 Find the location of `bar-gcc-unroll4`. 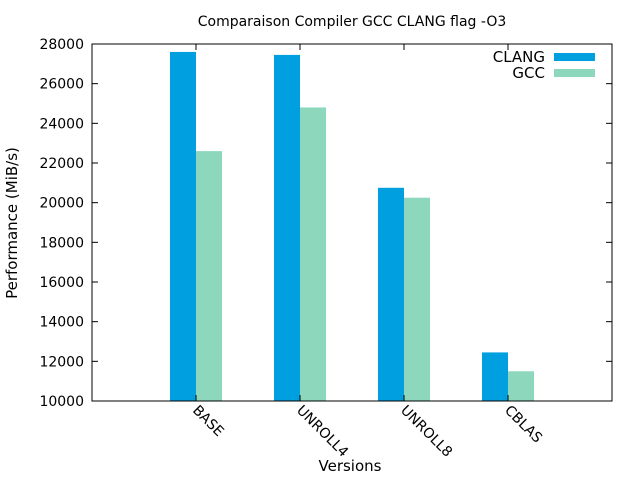

bar-gcc-unroll4 is located at coordinates (313, 254).